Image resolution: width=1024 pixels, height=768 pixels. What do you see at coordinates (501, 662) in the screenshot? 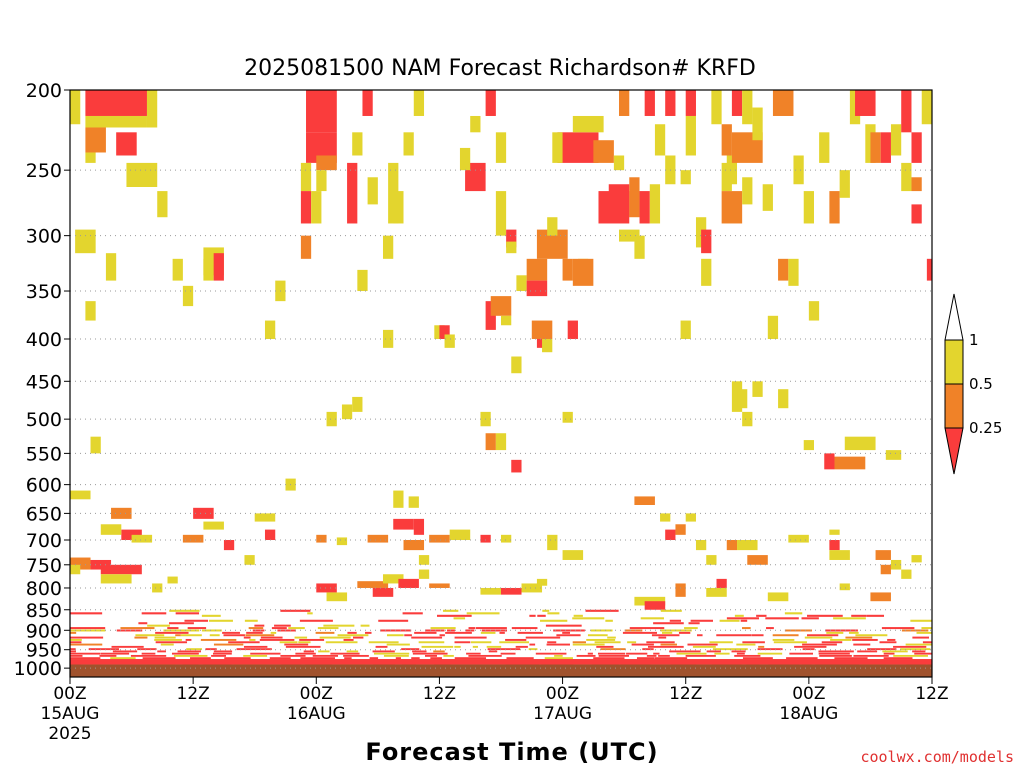
I see `surface-layer` at bounding box center [501, 662].